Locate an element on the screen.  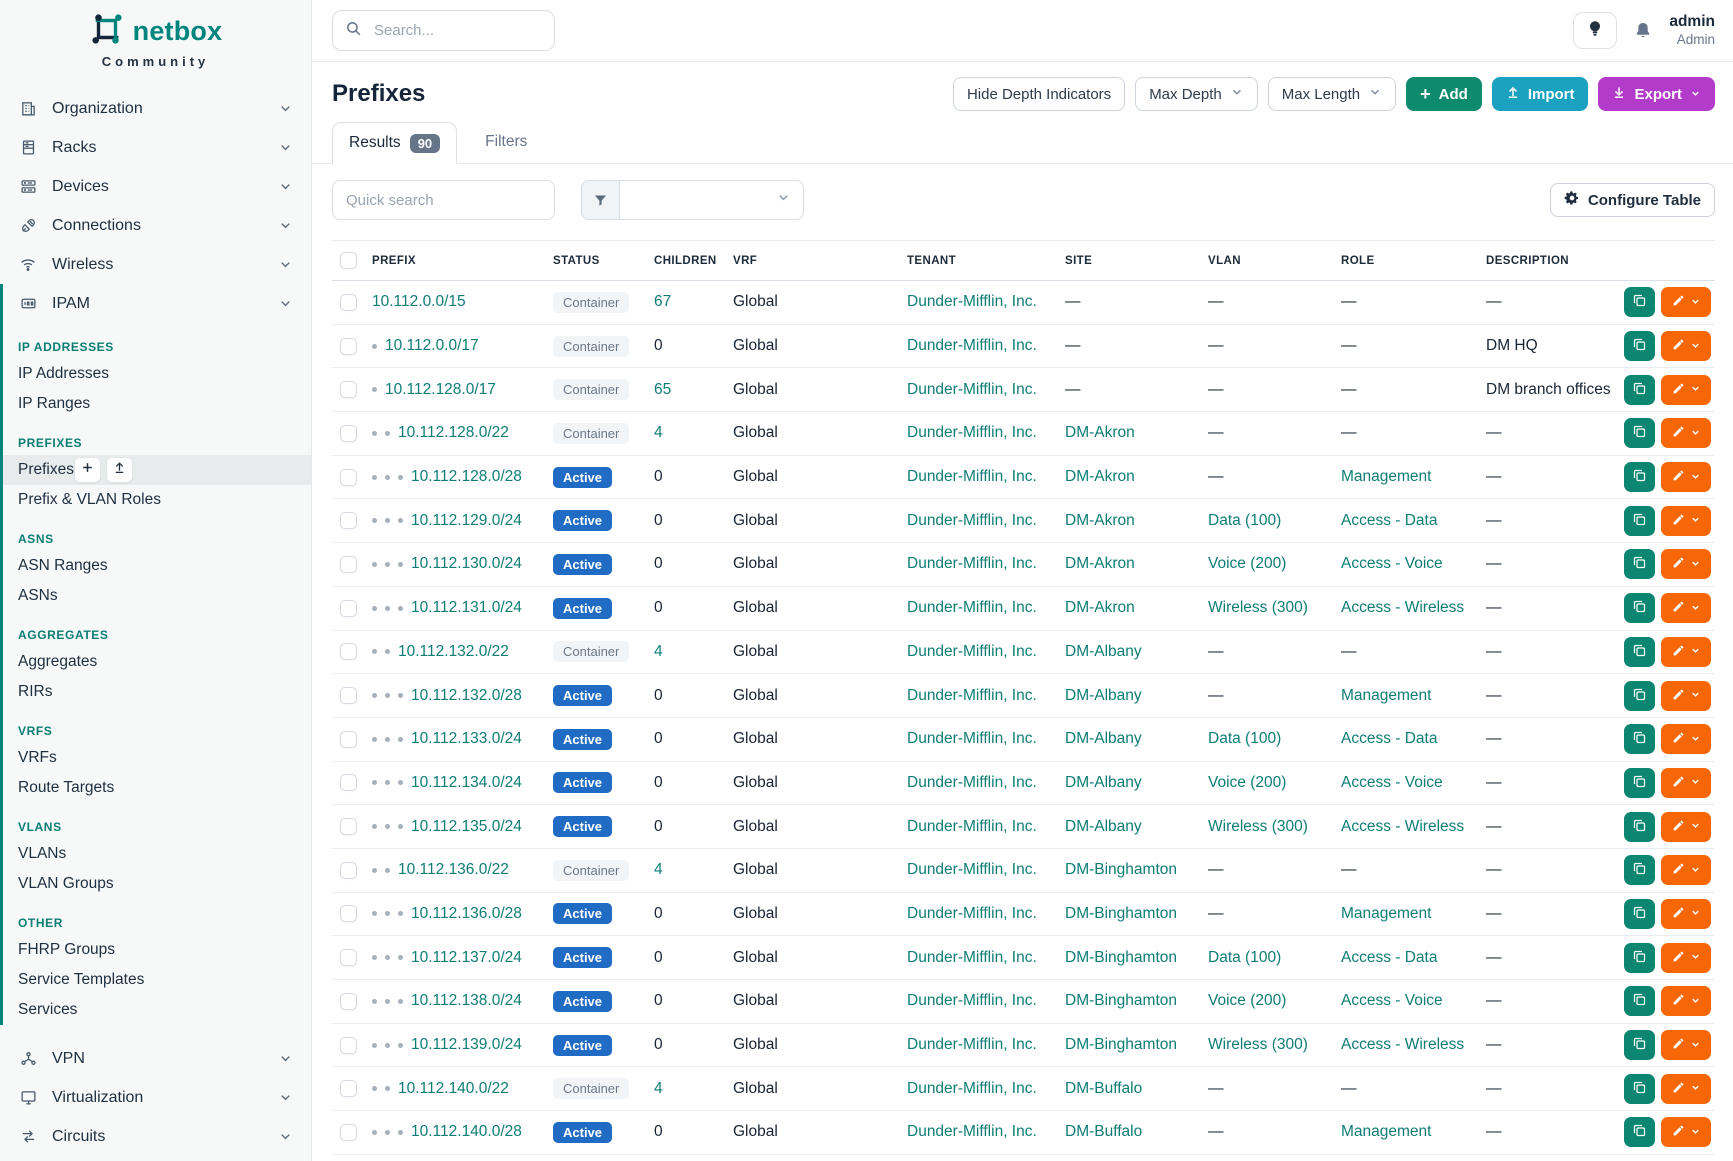
prefix-link: 10.112.139.0/24 is located at coordinates (466, 1045).